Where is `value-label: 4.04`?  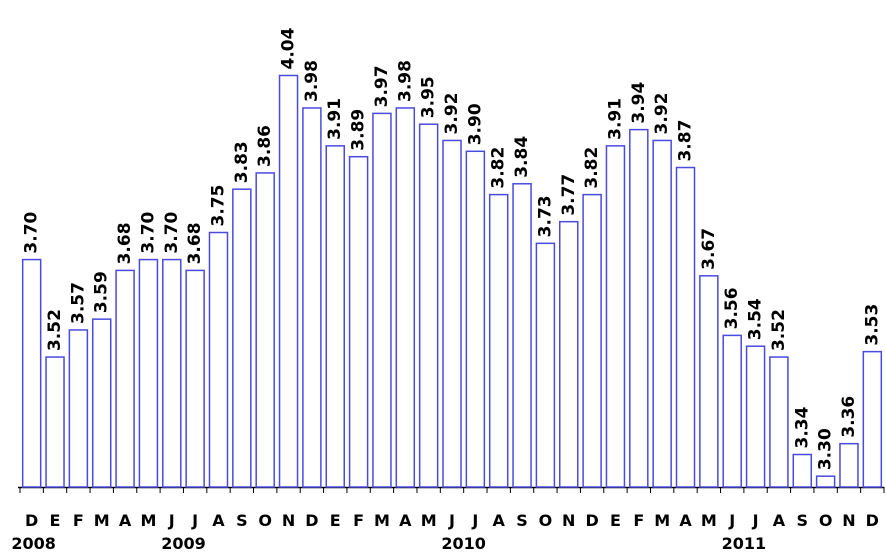
value-label: 4.04 is located at coordinates (289, 48).